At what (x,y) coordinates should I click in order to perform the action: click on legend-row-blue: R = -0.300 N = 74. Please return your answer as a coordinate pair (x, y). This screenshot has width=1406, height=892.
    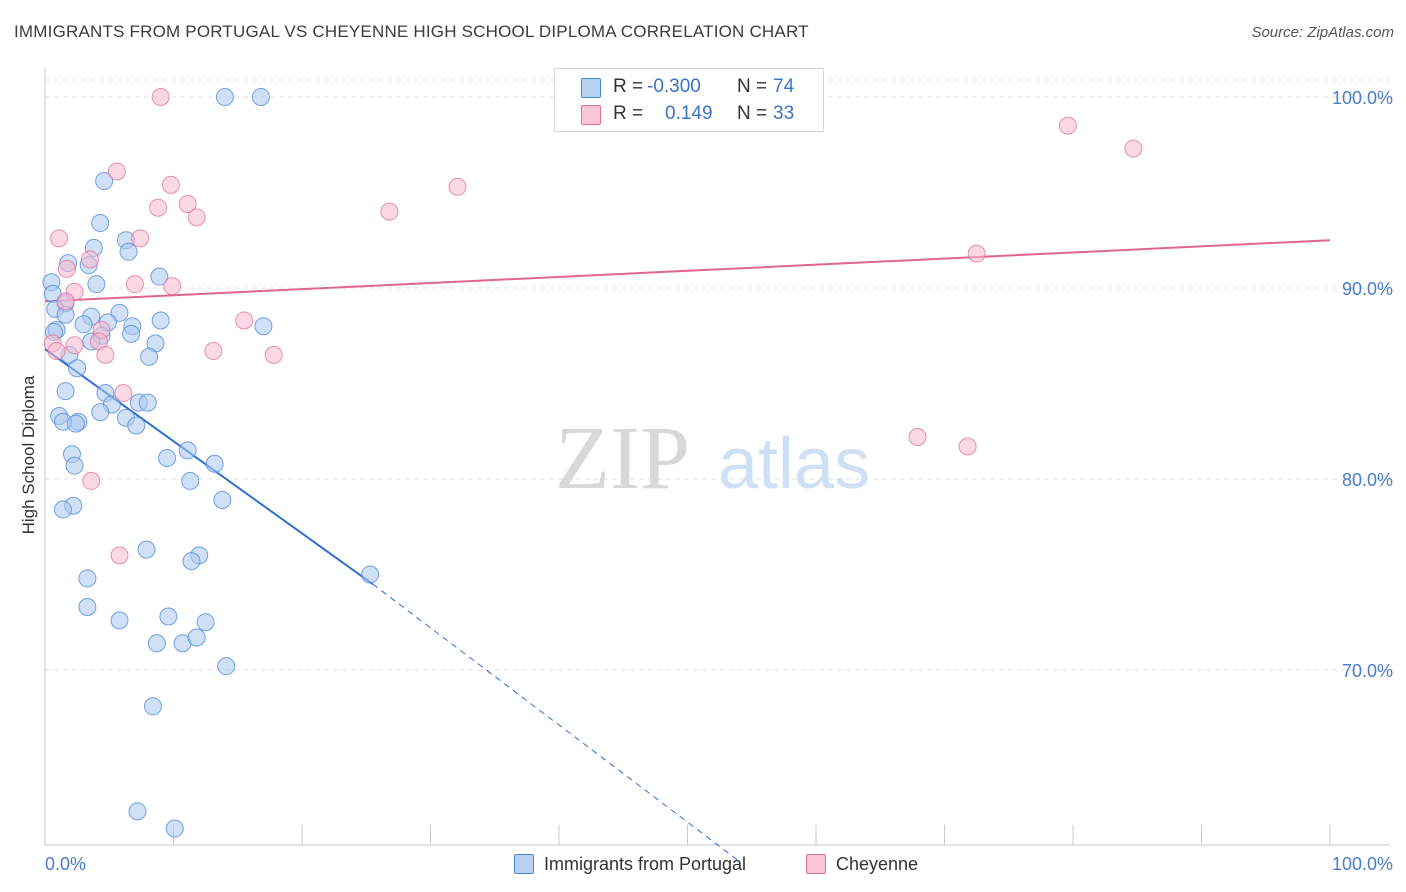
    Looking at the image, I should click on (689, 87).